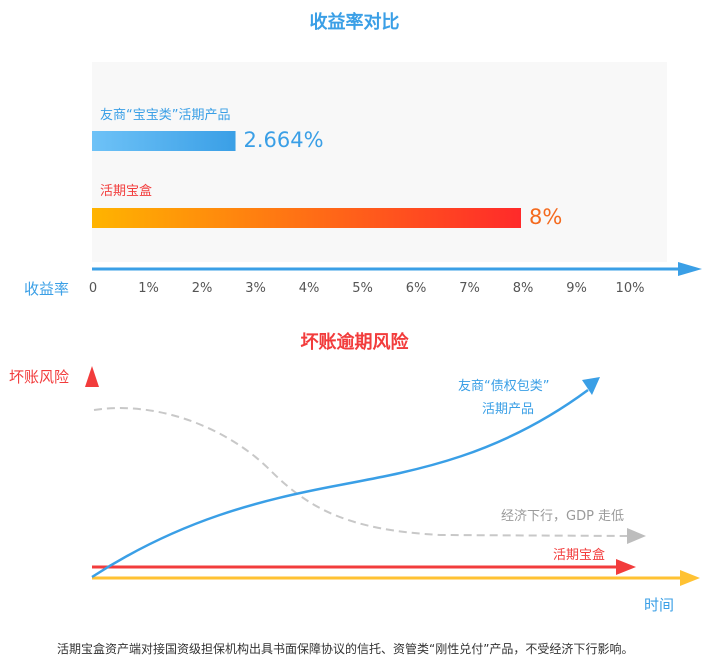 The image size is (709, 672). What do you see at coordinates (690, 269) in the screenshot?
I see `x-axis-arrow` at bounding box center [690, 269].